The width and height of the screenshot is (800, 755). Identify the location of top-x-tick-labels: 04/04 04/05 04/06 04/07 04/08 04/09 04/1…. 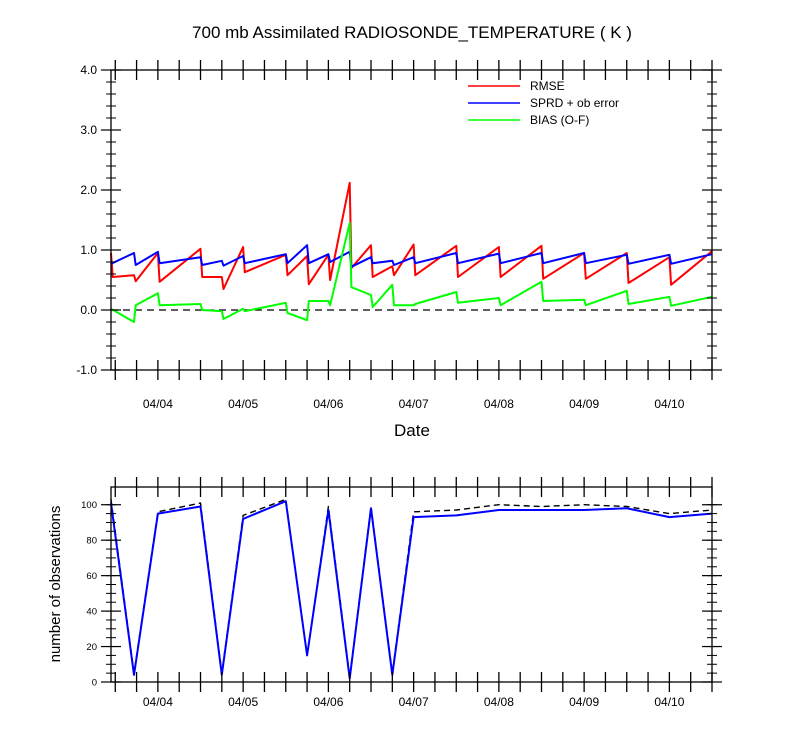
(414, 404).